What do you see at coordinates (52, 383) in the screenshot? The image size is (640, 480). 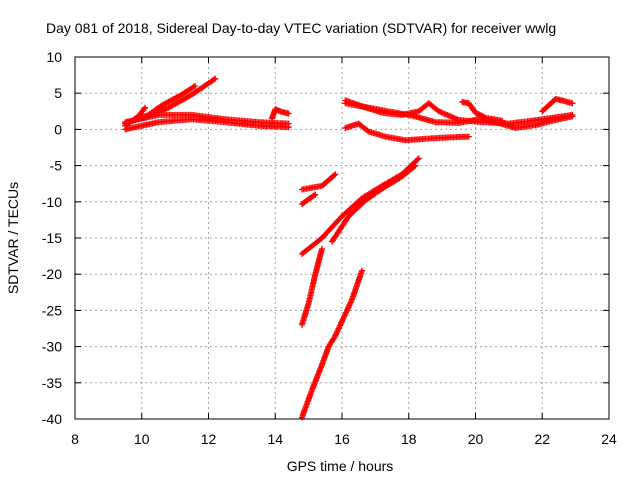 I see `y-tick-label: -35` at bounding box center [52, 383].